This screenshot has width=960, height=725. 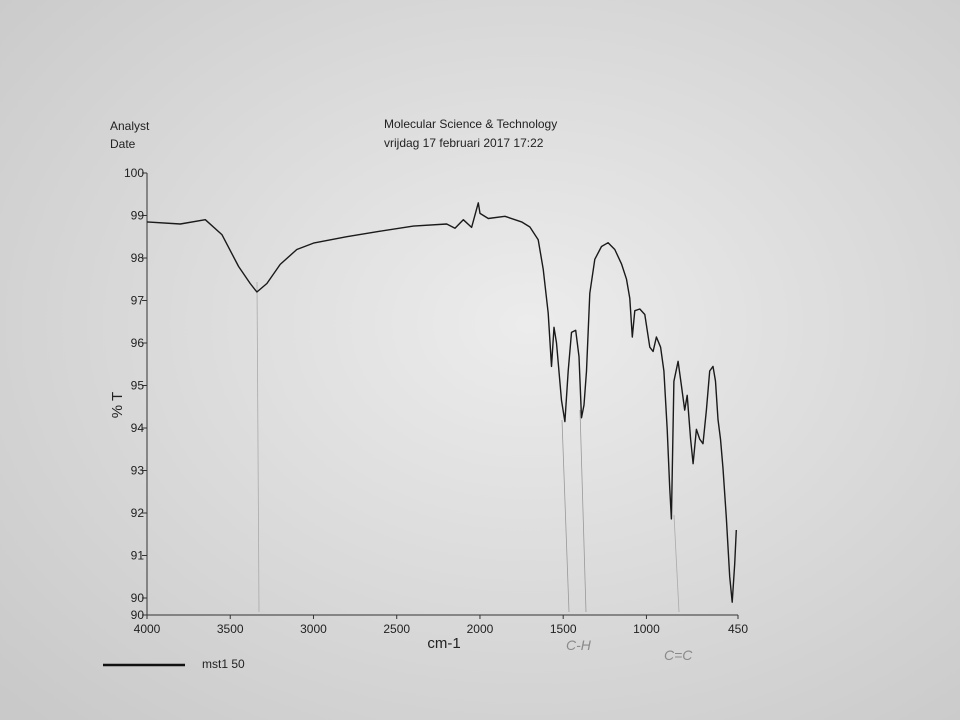 I want to click on x-tick-label: 3500, so click(x=230, y=629).